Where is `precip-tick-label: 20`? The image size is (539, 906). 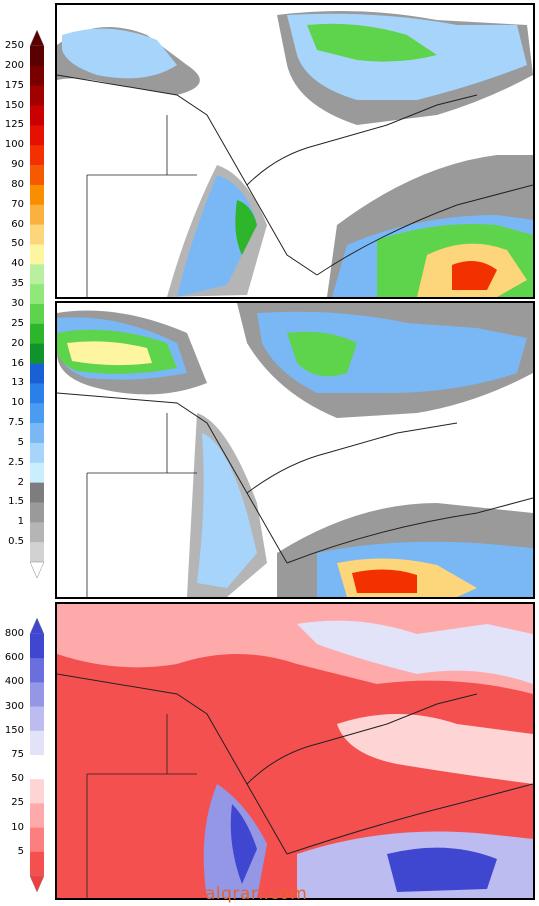
precip-tick-label: 20 is located at coordinates (17, 343).